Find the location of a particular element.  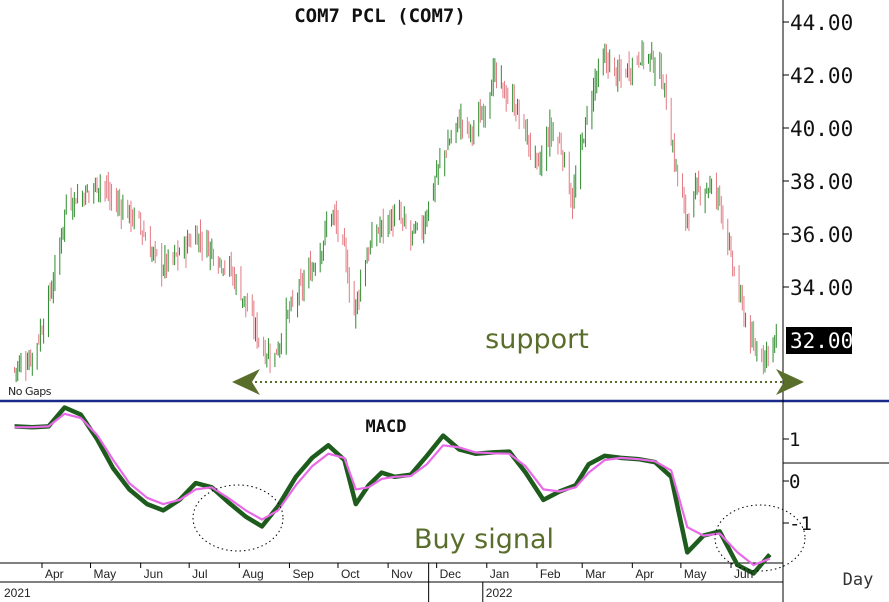

price-y-tick-label: 40.00 is located at coordinates (821, 129).